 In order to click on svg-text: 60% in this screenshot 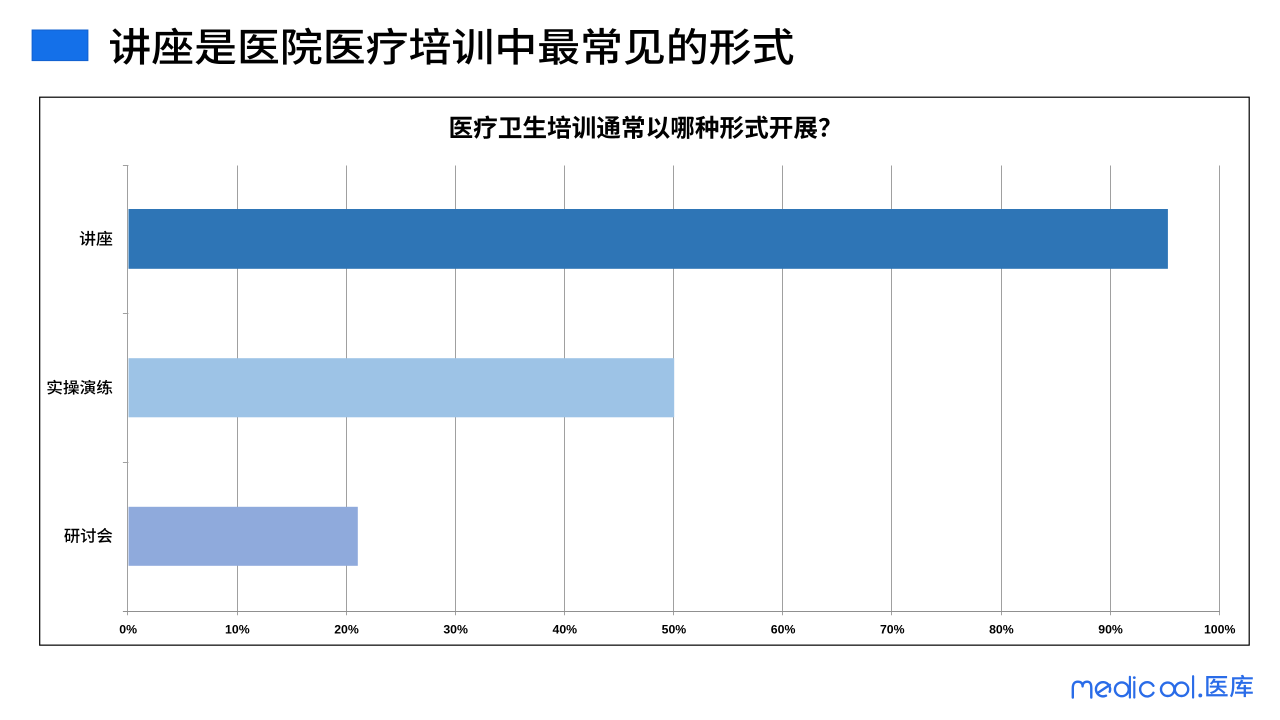, I will do `click(783, 630)`.